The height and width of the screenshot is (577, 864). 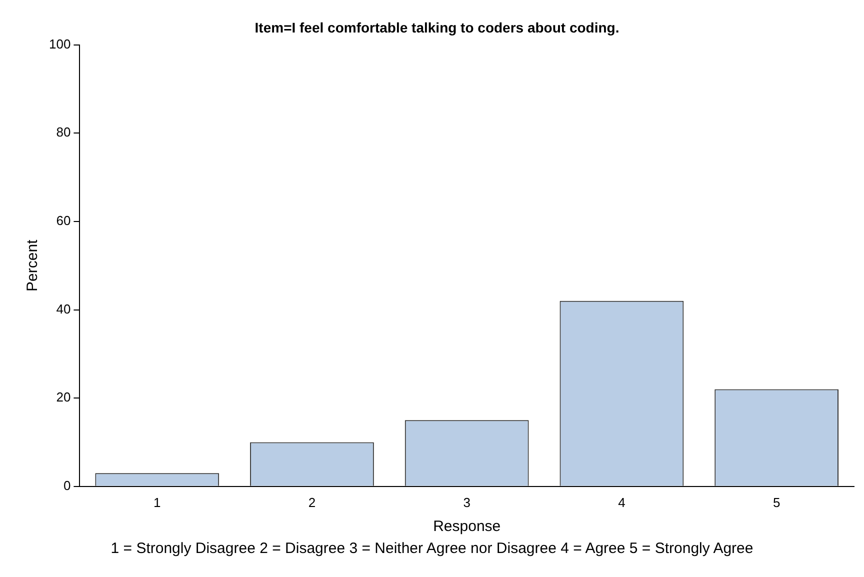 I want to click on x-tick-label: 5, so click(x=776, y=502).